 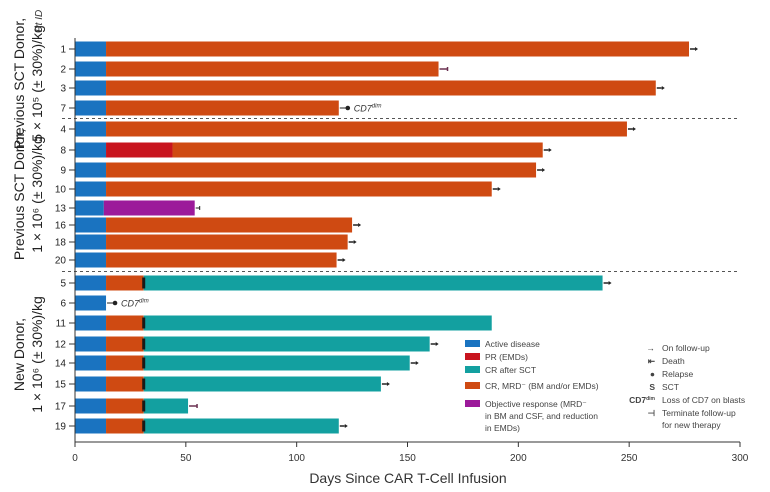 I want to click on x-tick-label: 200, so click(x=518, y=458).